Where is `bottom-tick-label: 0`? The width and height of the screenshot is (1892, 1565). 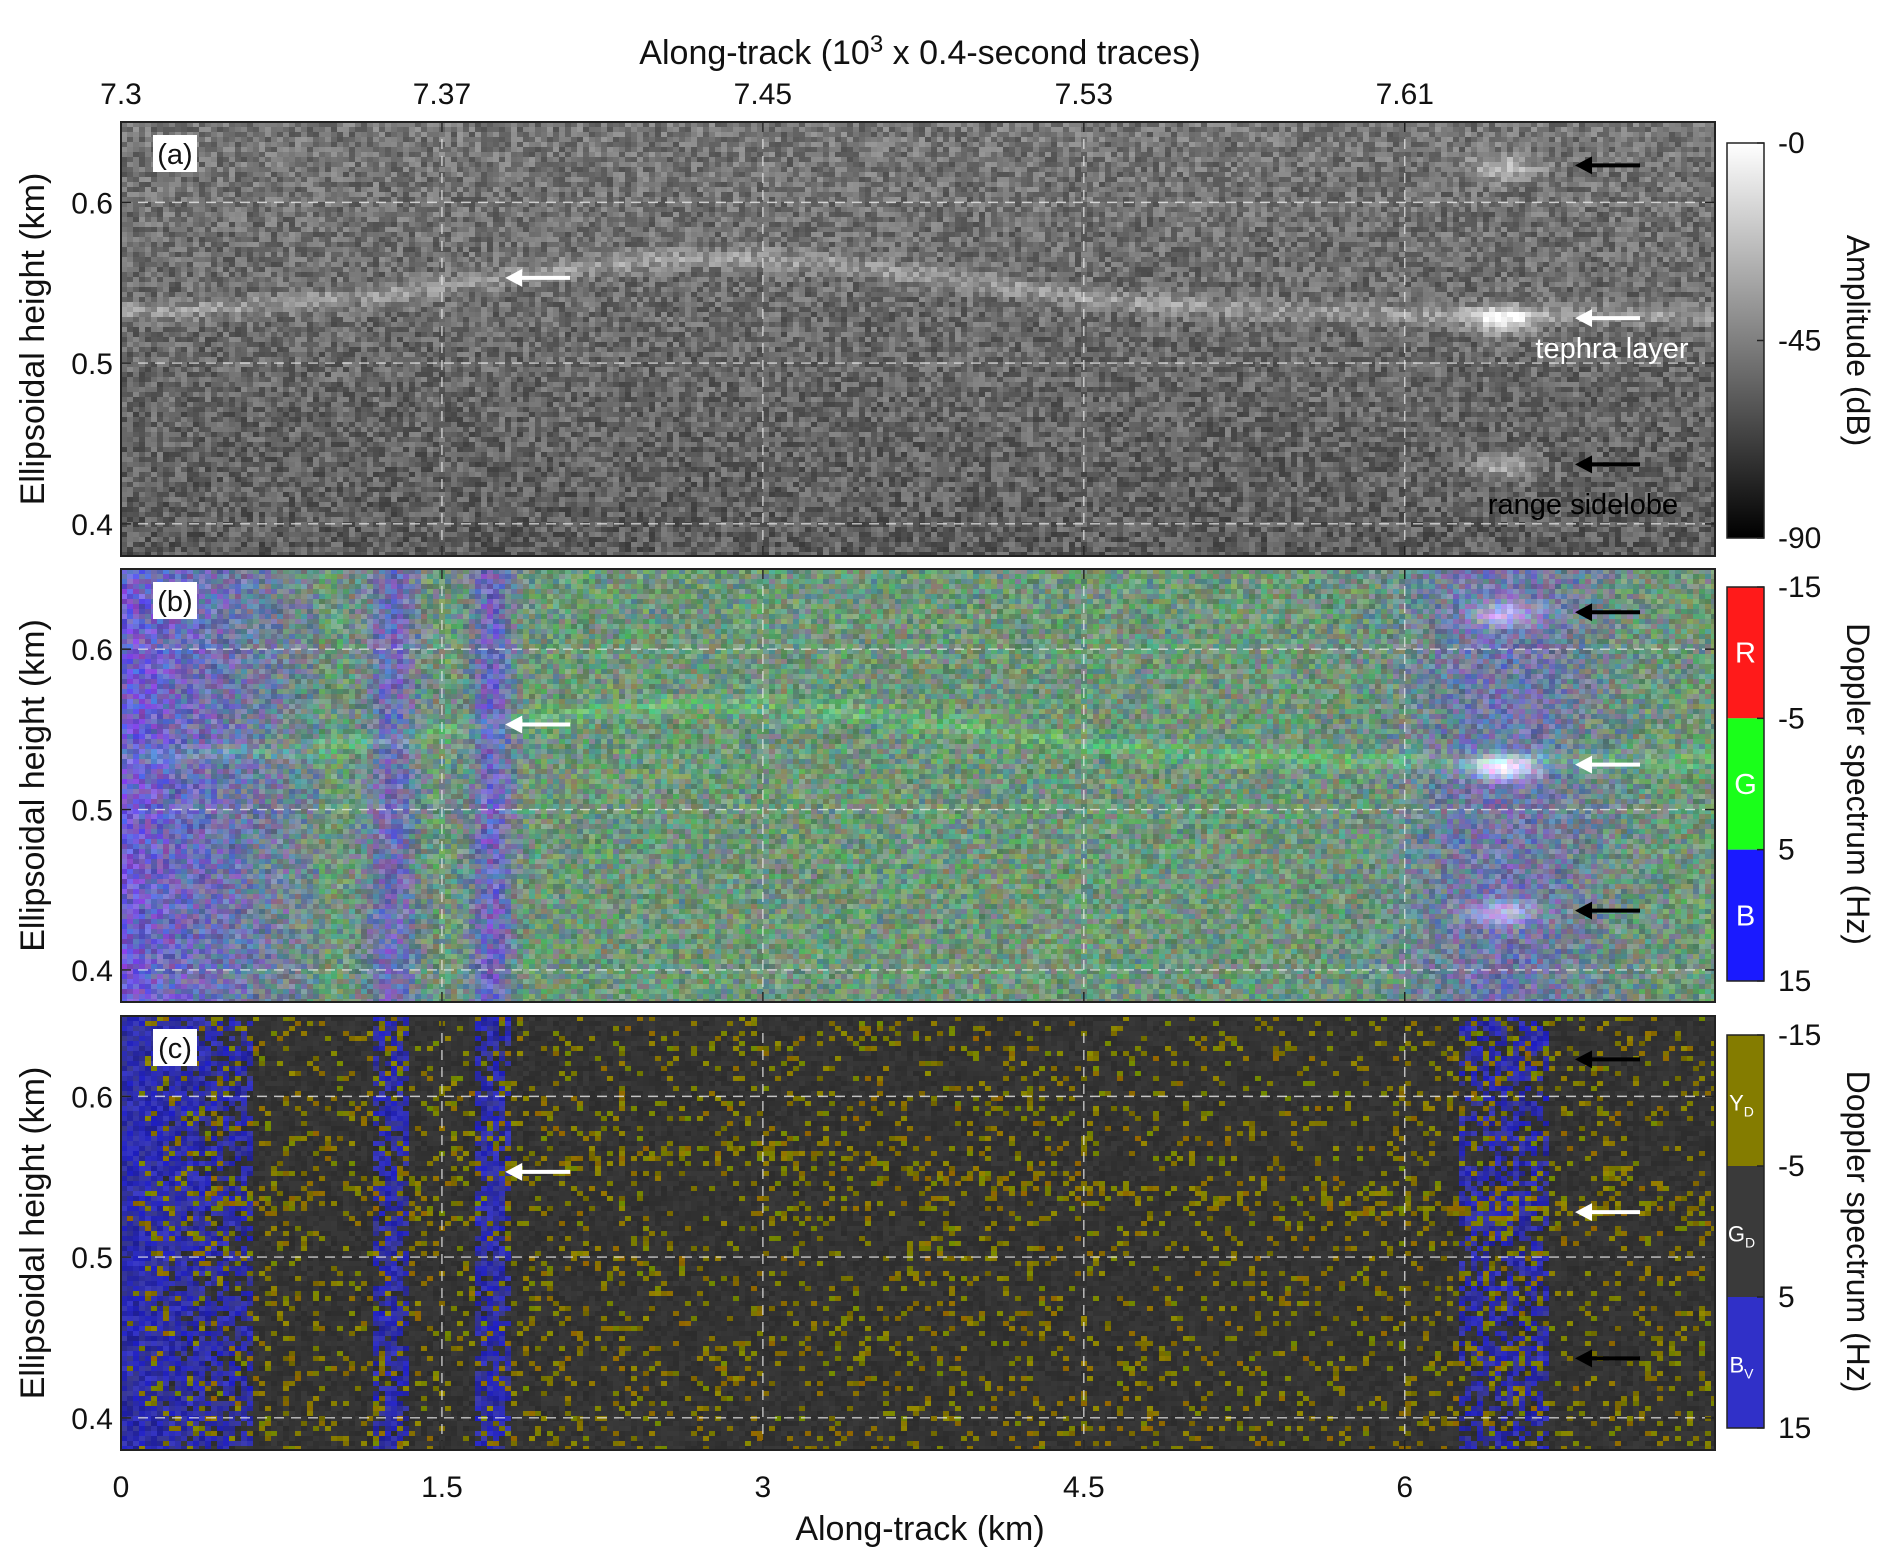 bottom-tick-label: 0 is located at coordinates (121, 1487).